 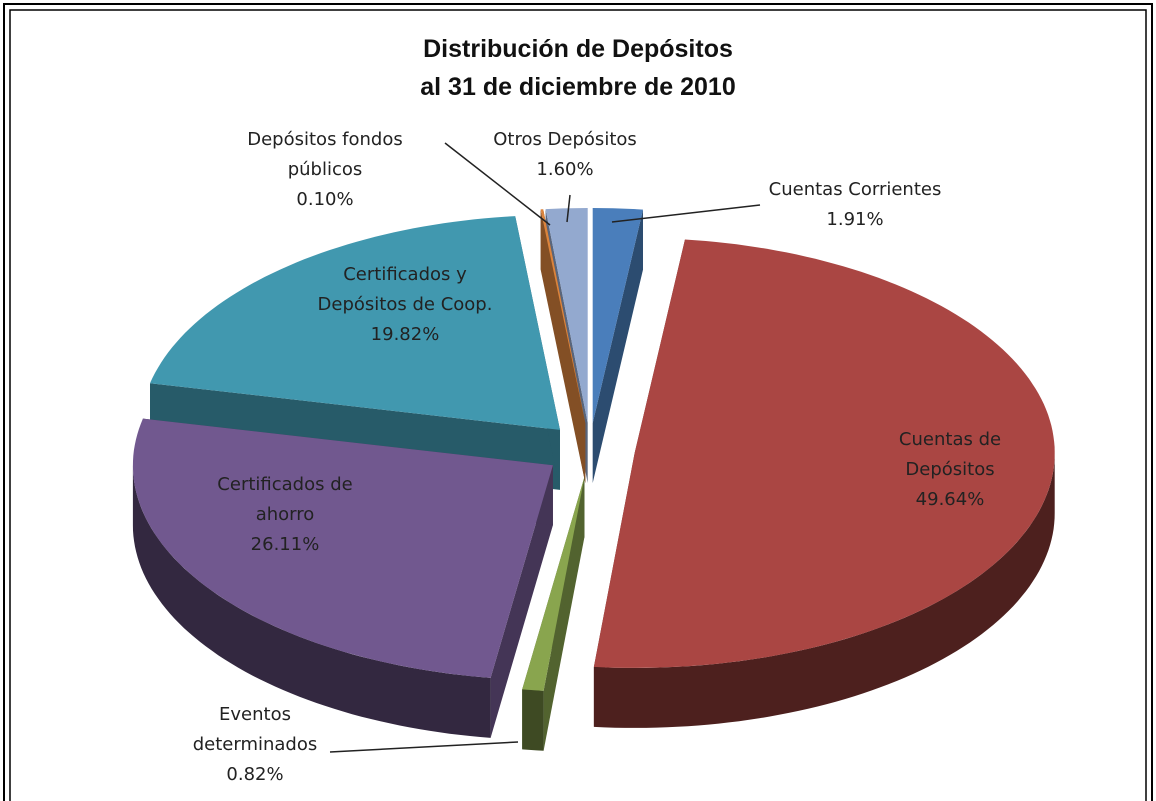 I want to click on category-label: Depósitos fondos públicos, so click(x=325, y=154).